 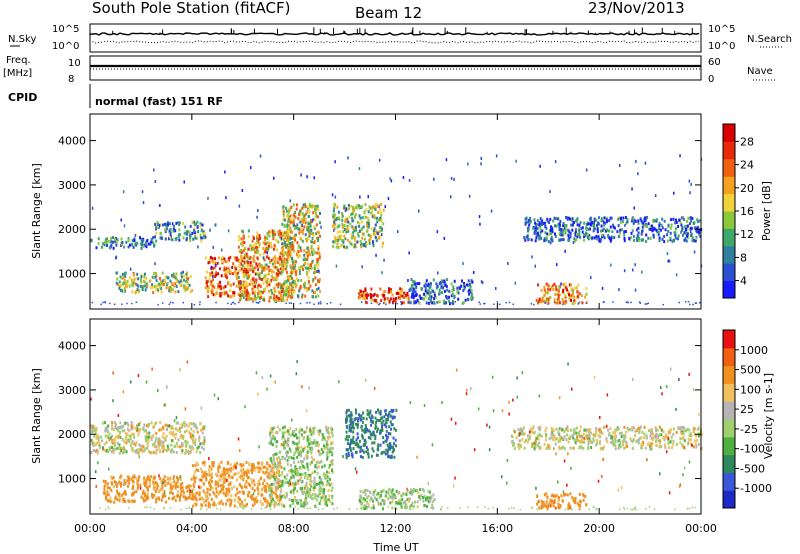 I want to click on power-ytick-label: 2000, so click(x=72, y=229).